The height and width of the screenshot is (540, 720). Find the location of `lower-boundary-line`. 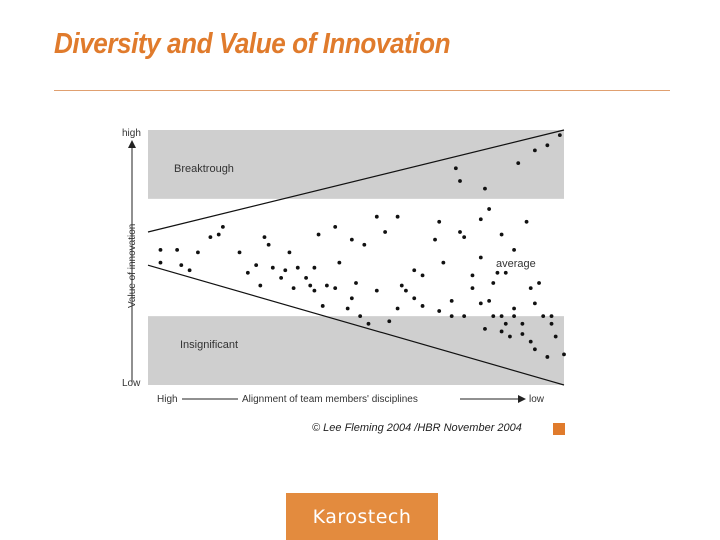

lower-boundary-line is located at coordinates (356, 325).